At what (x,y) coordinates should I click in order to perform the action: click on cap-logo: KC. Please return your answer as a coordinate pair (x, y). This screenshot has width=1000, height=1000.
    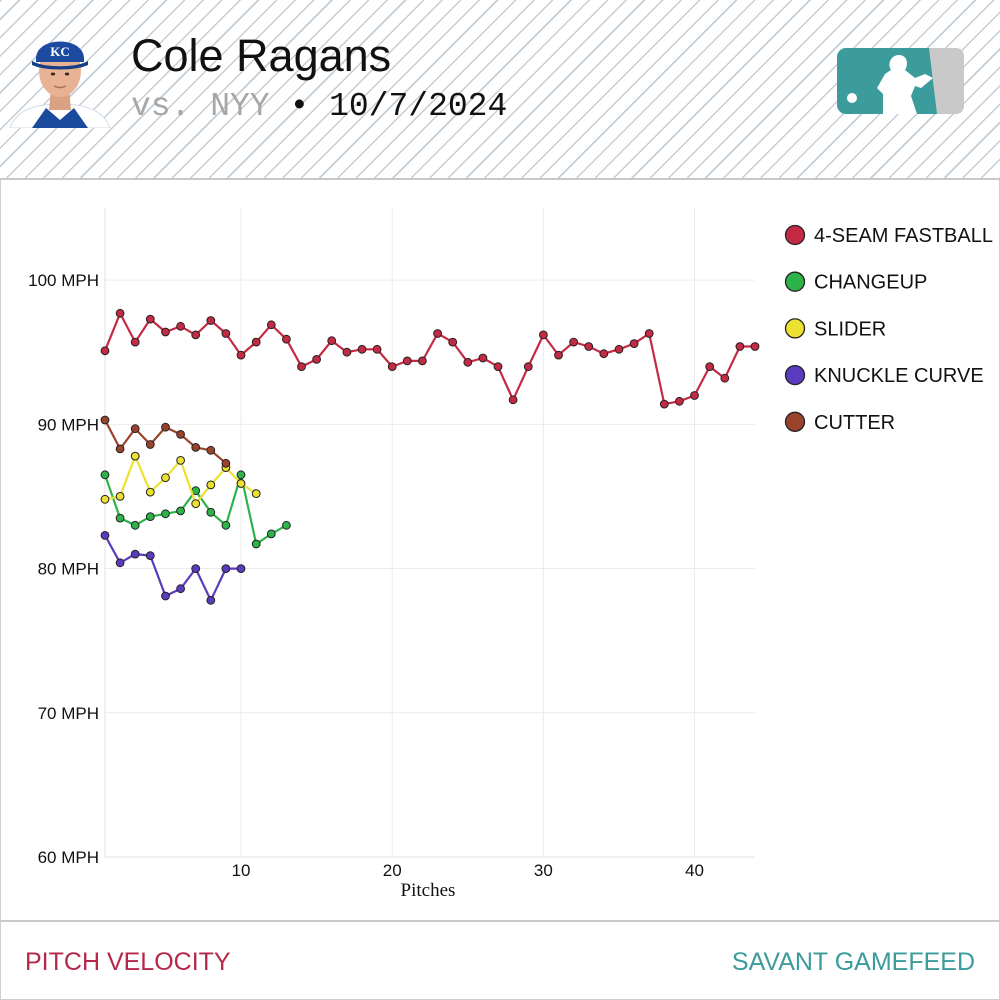
    Looking at the image, I should click on (60, 51).